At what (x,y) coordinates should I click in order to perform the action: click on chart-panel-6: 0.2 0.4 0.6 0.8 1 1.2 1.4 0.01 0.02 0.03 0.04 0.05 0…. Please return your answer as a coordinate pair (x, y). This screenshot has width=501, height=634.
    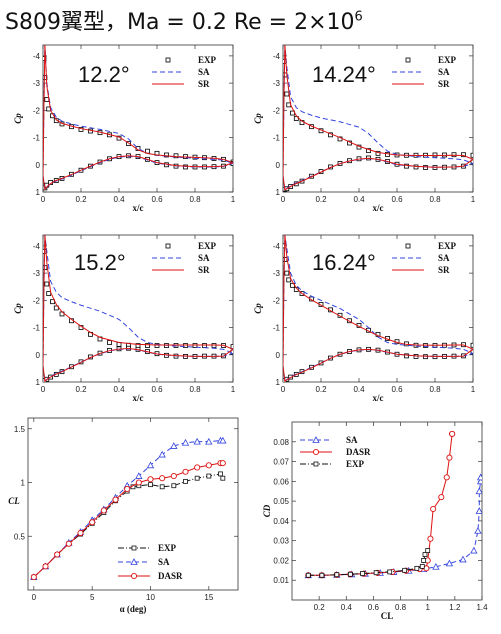
    Looking at the image, I should click on (375, 521).